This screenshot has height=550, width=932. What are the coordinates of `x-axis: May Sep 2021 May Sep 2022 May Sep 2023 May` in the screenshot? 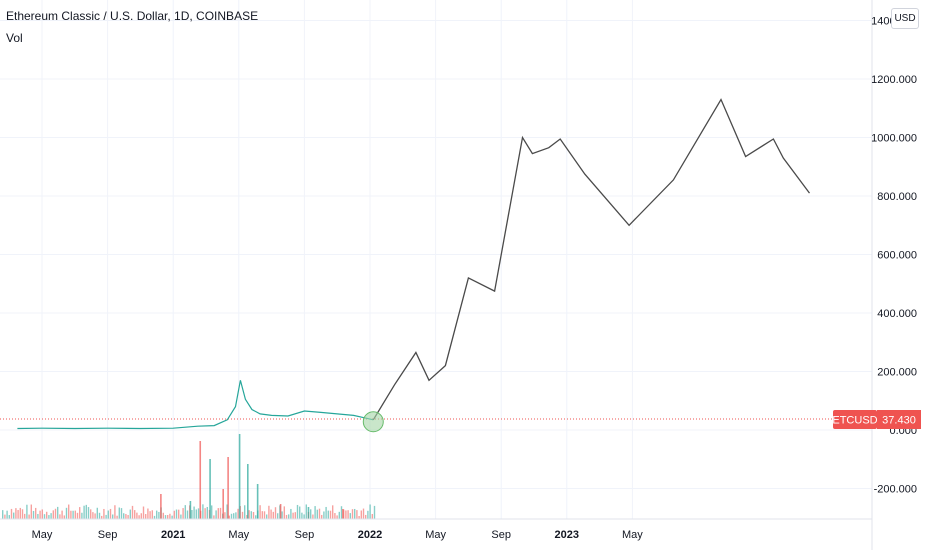 It's located at (338, 535).